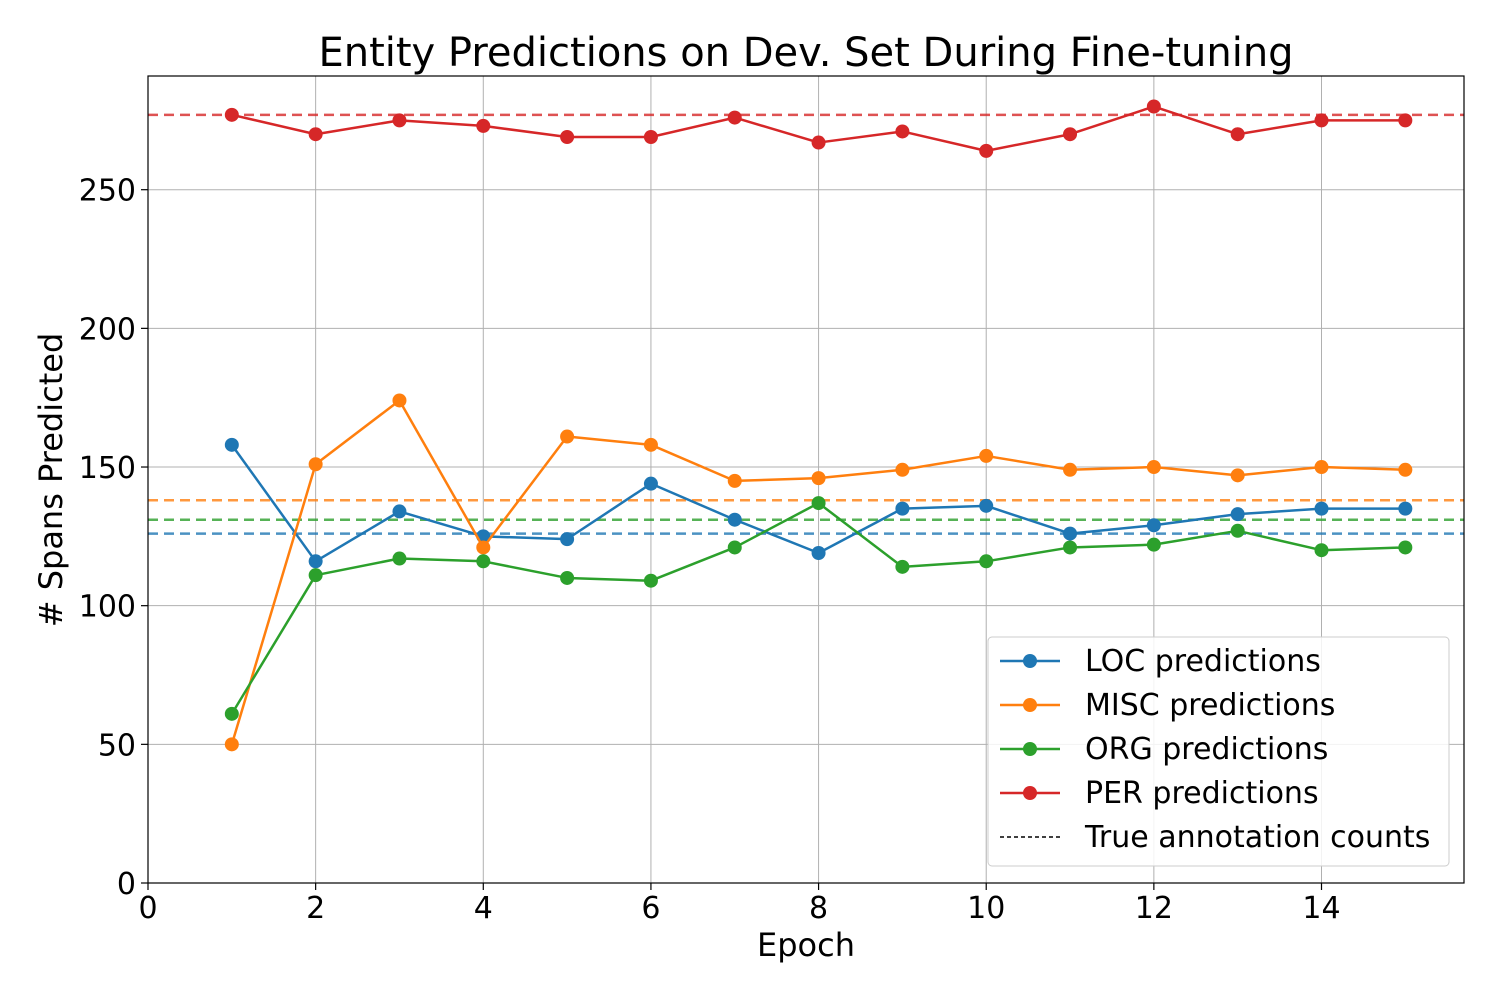 Image resolution: width=1500 pixels, height=1005 pixels. I want to click on legend-label-reference: True annotation counts, so click(1257, 837).